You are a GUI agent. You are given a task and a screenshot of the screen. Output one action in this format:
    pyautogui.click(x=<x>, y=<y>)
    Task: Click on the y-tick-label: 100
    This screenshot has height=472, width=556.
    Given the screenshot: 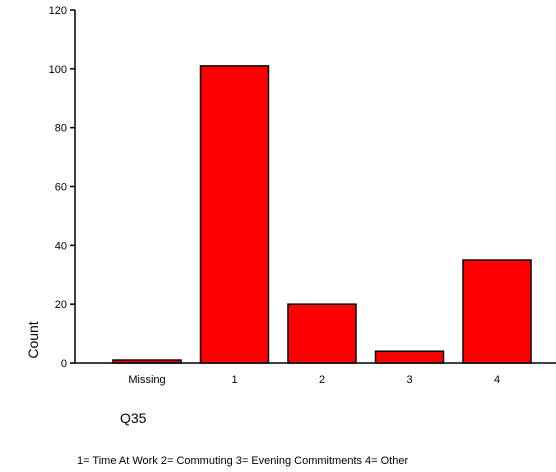 What is the action you would take?
    pyautogui.click(x=58, y=70)
    